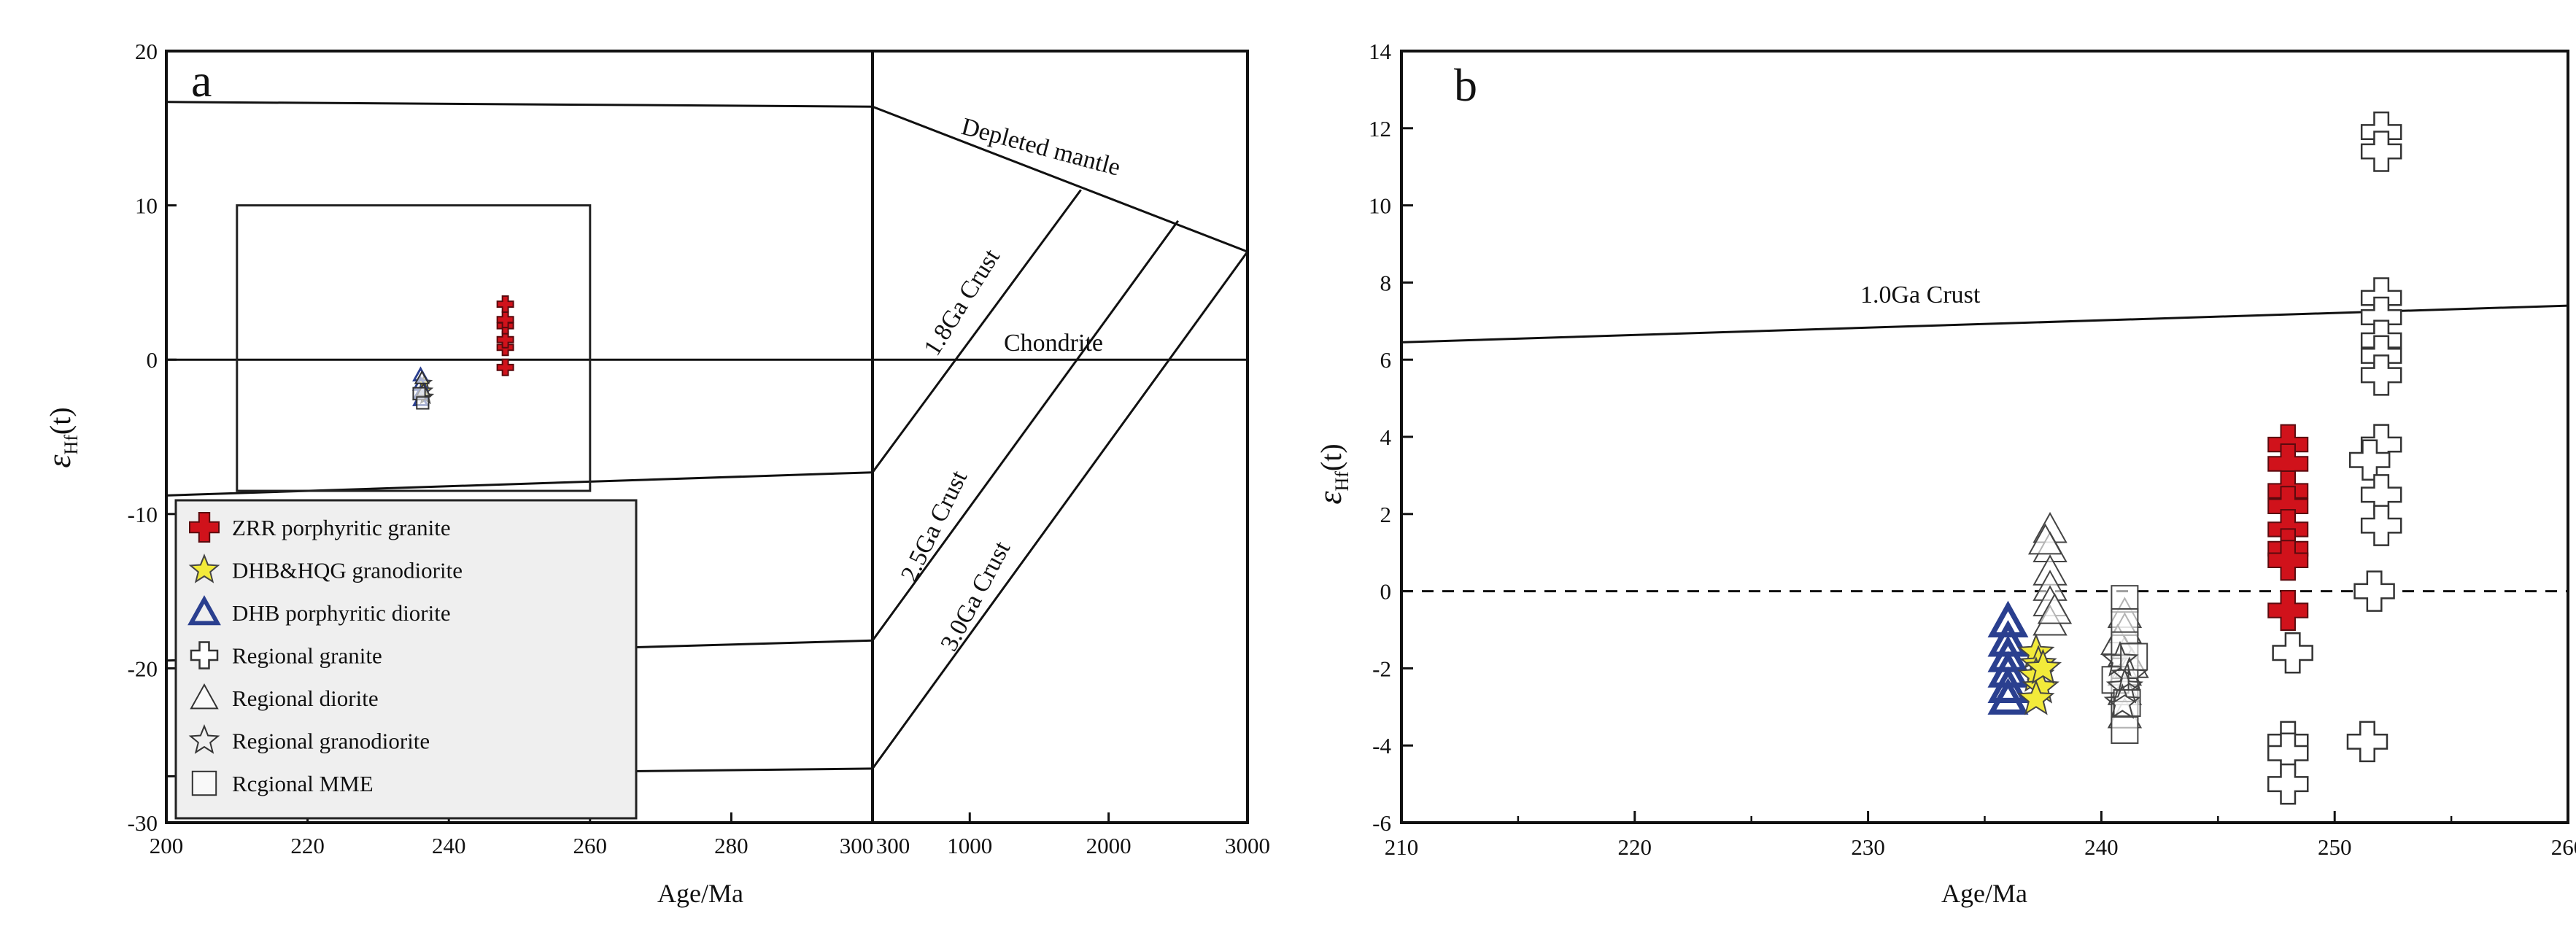 Image resolution: width=2576 pixels, height=951 pixels. Describe the element at coordinates (1247, 845) in the screenshot. I see `x-tick-label: 3000` at that location.